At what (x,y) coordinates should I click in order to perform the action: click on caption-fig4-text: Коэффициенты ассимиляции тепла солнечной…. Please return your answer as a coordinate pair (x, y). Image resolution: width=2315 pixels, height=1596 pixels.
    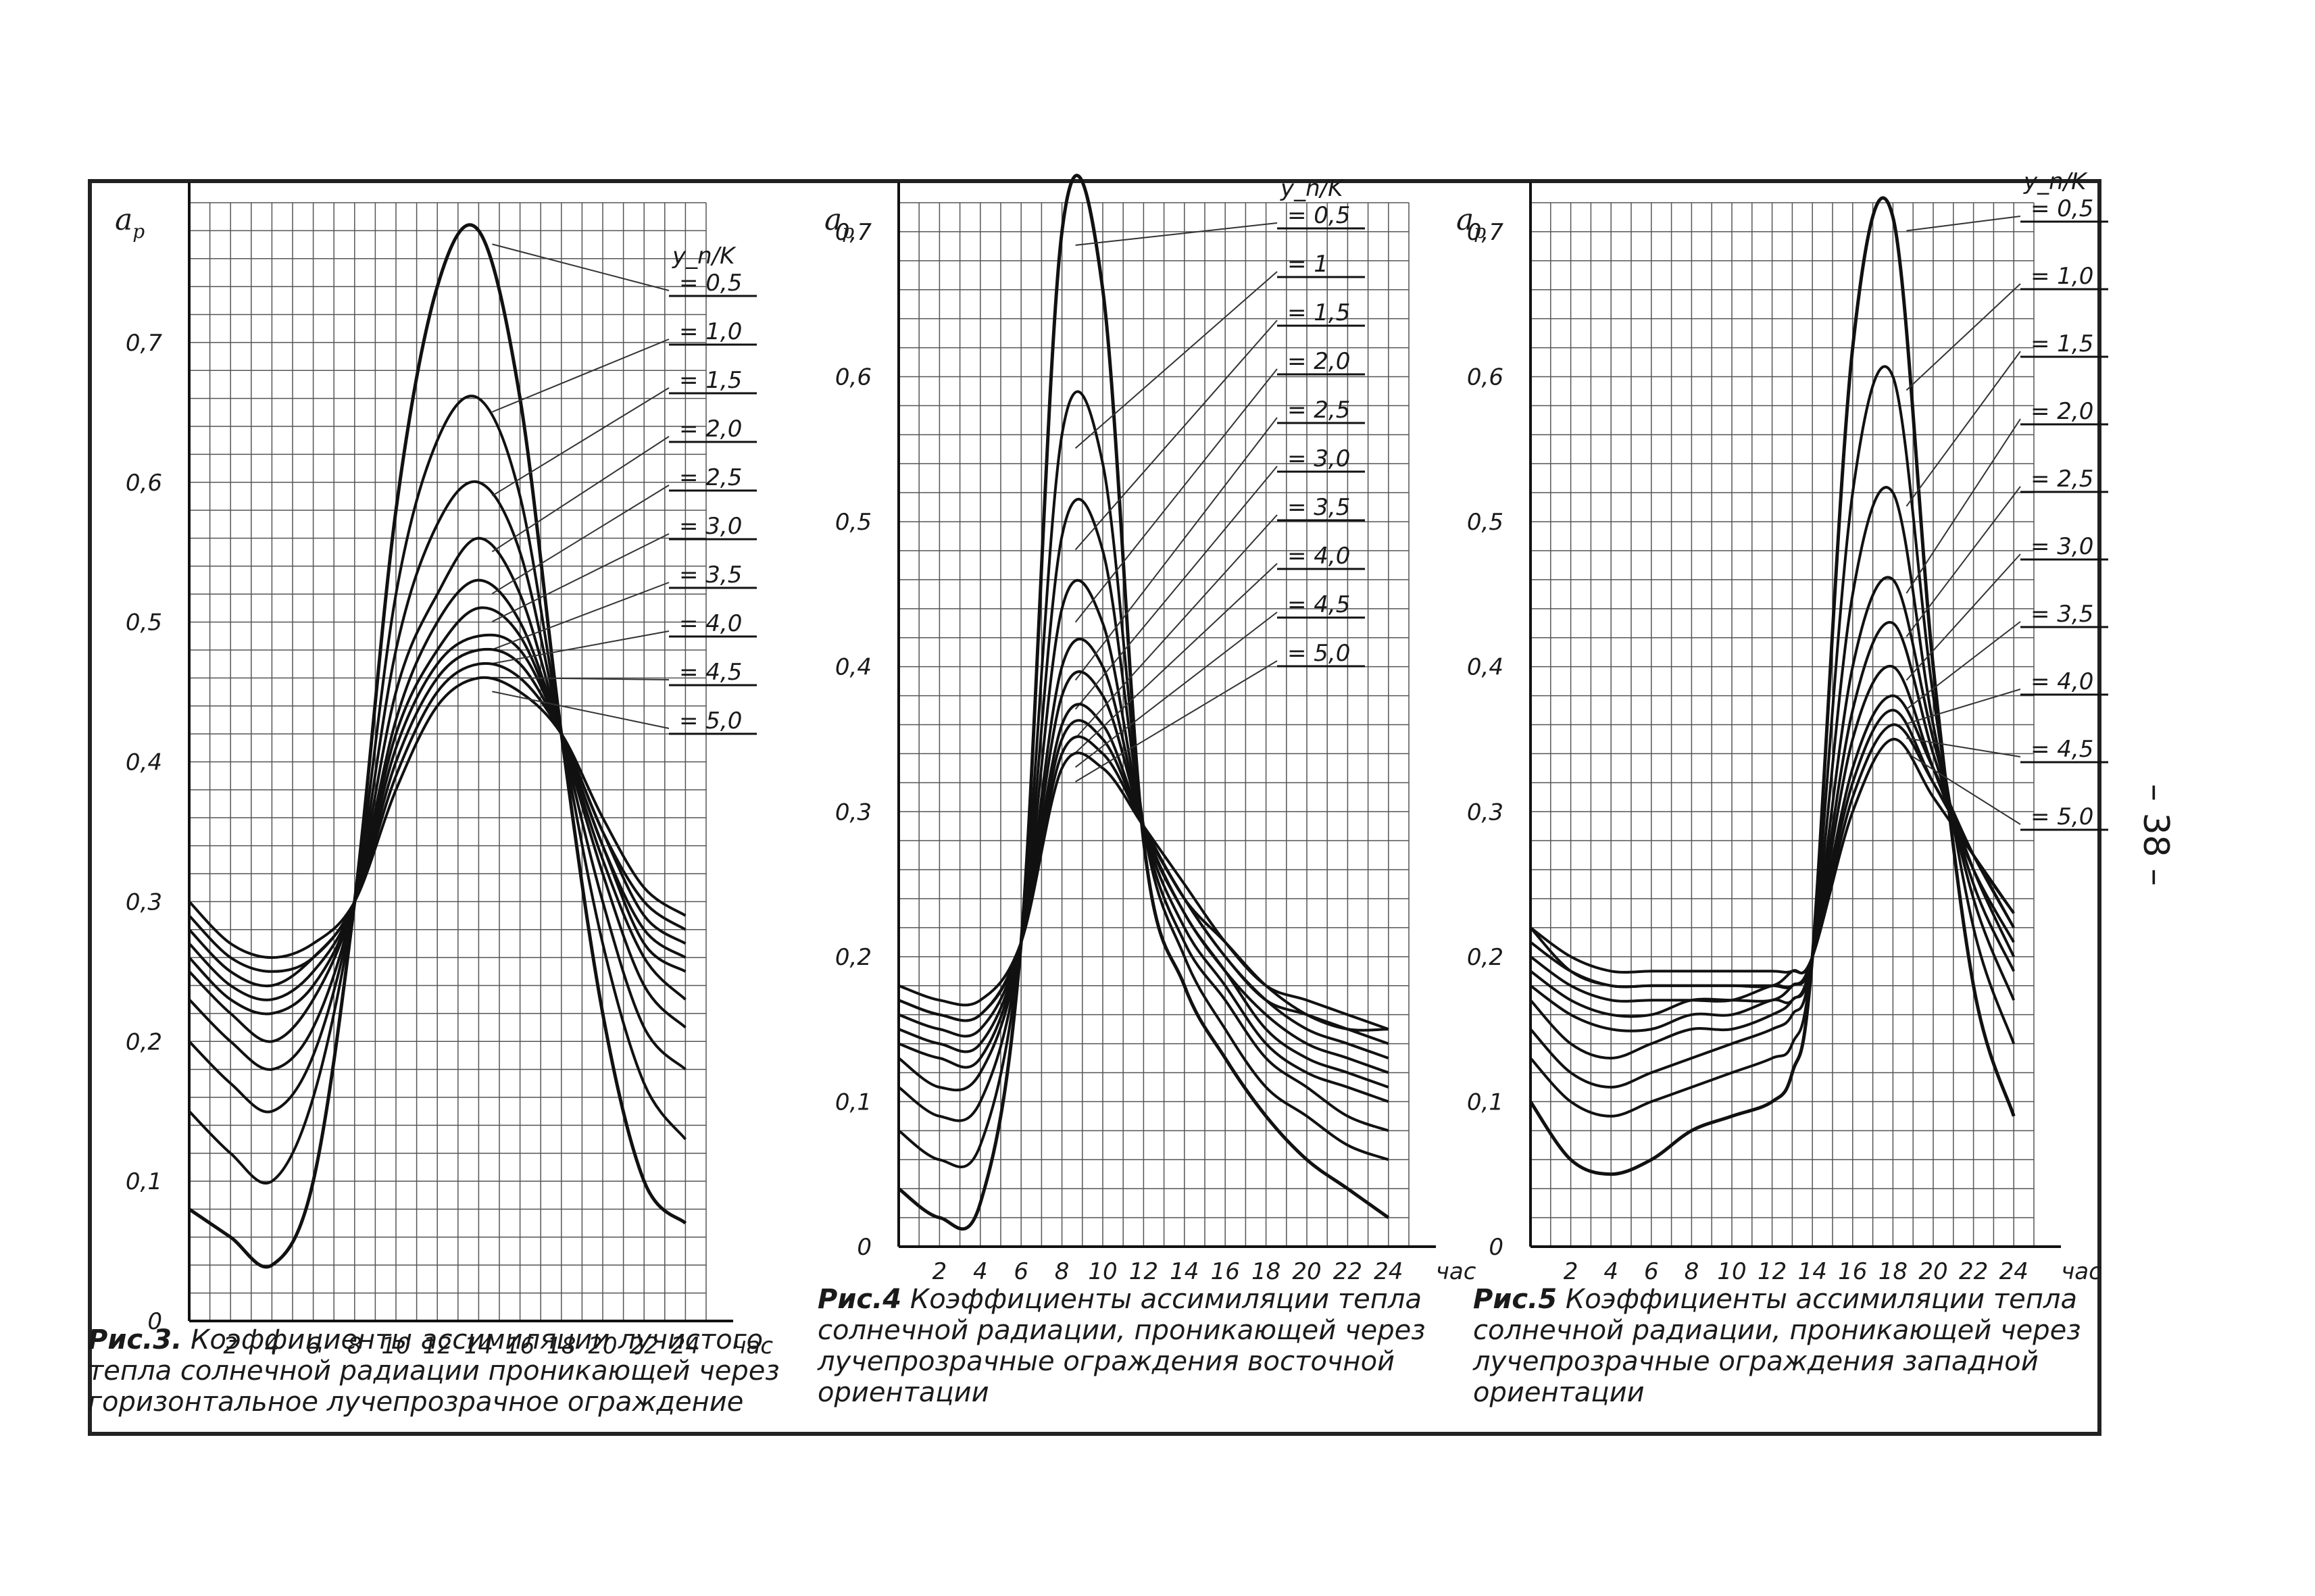
    Looking at the image, I should click on (1122, 1346).